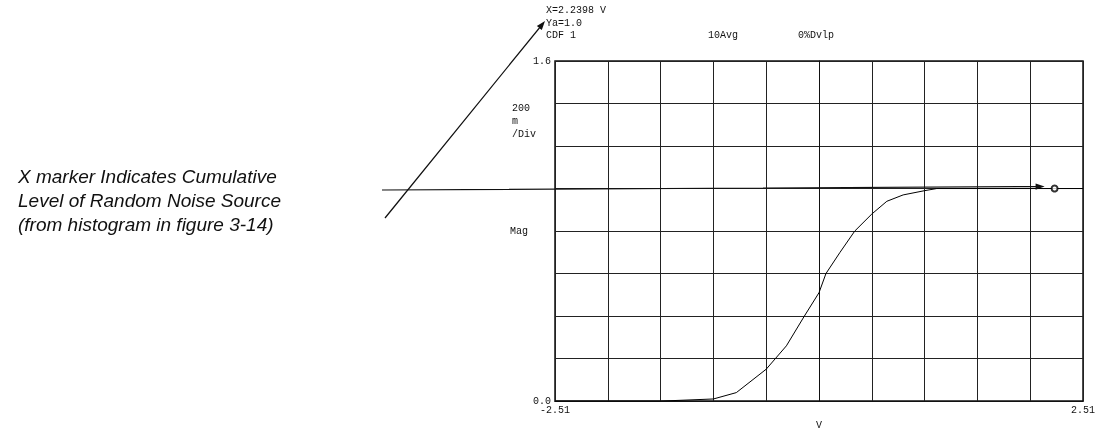 This screenshot has height=435, width=1105. What do you see at coordinates (816, 35) in the screenshot?
I see `text: 0%Dvlp` at bounding box center [816, 35].